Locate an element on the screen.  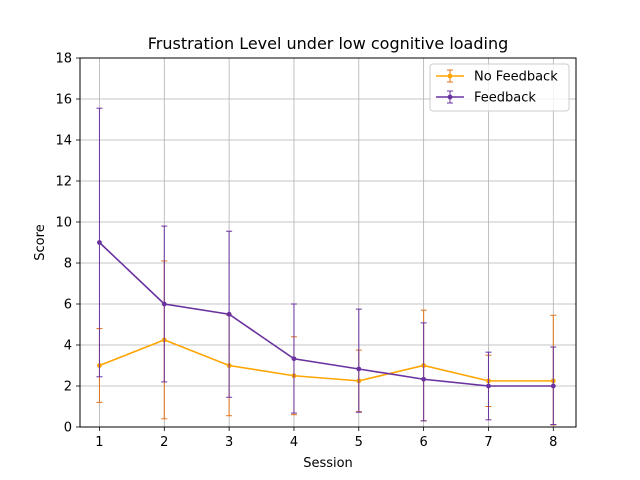
y-axis-title: Score is located at coordinates (40, 242).